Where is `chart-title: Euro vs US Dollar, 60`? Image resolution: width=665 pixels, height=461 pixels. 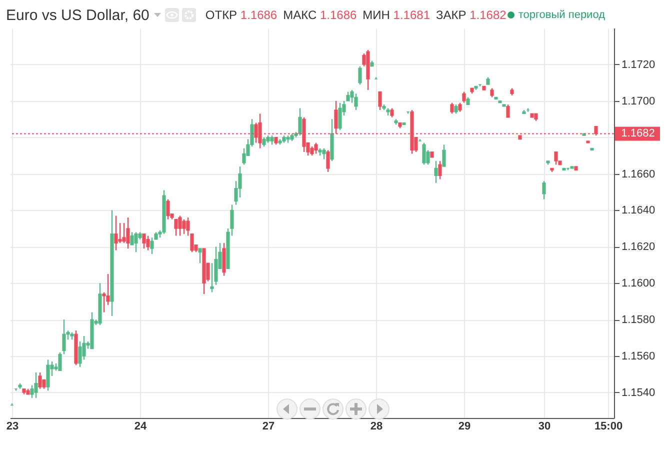 chart-title: Euro vs US Dollar, 60 is located at coordinates (78, 15).